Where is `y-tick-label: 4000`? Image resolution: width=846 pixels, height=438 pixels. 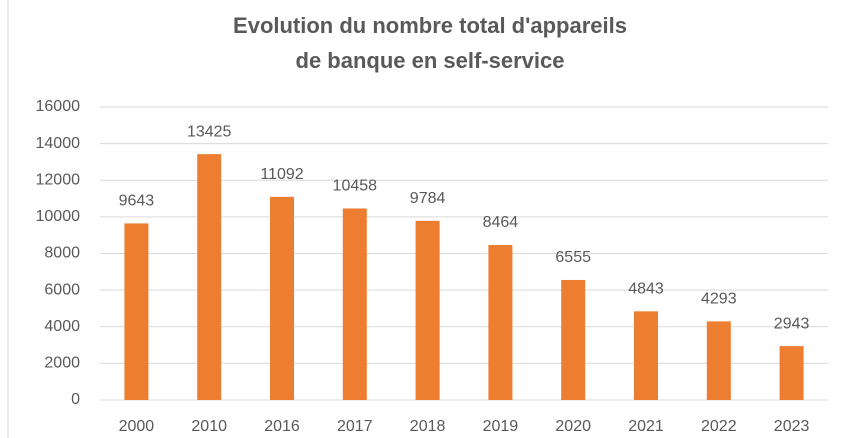 y-tick-label: 4000 is located at coordinates (62, 326).